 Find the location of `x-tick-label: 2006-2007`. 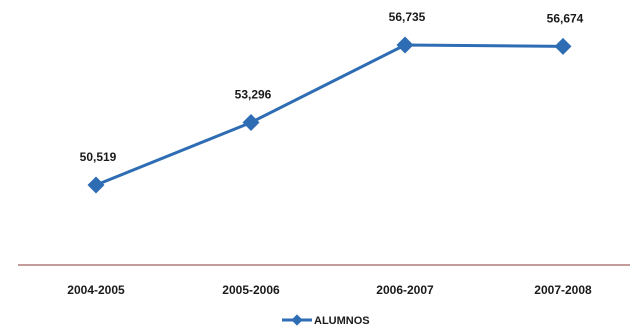

x-tick-label: 2006-2007 is located at coordinates (405, 290).